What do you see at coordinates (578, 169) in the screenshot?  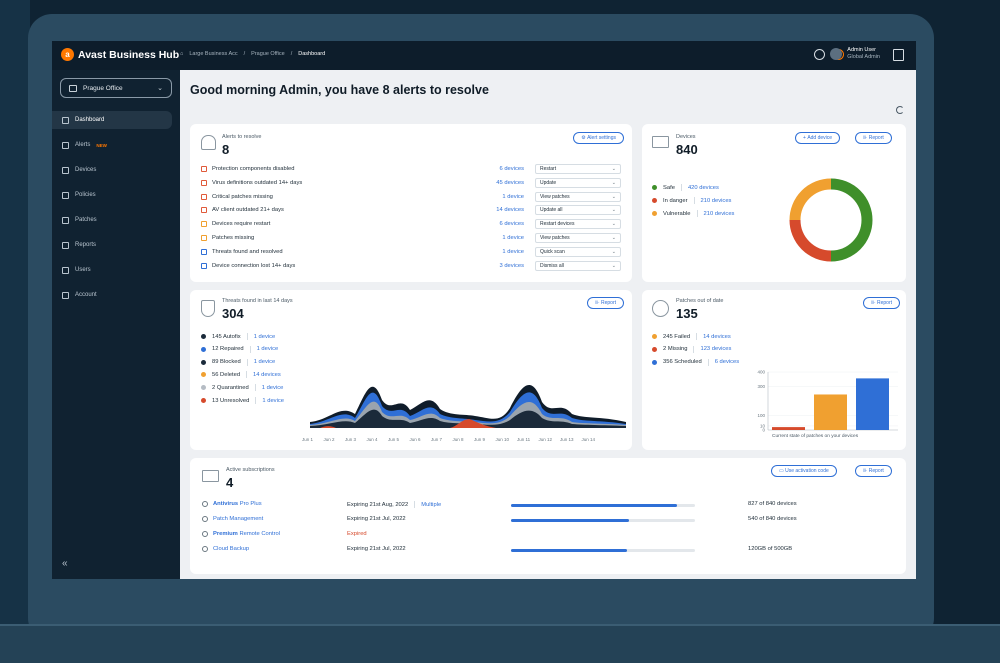 I see `alert-action-select: Restart ⌄` at bounding box center [578, 169].